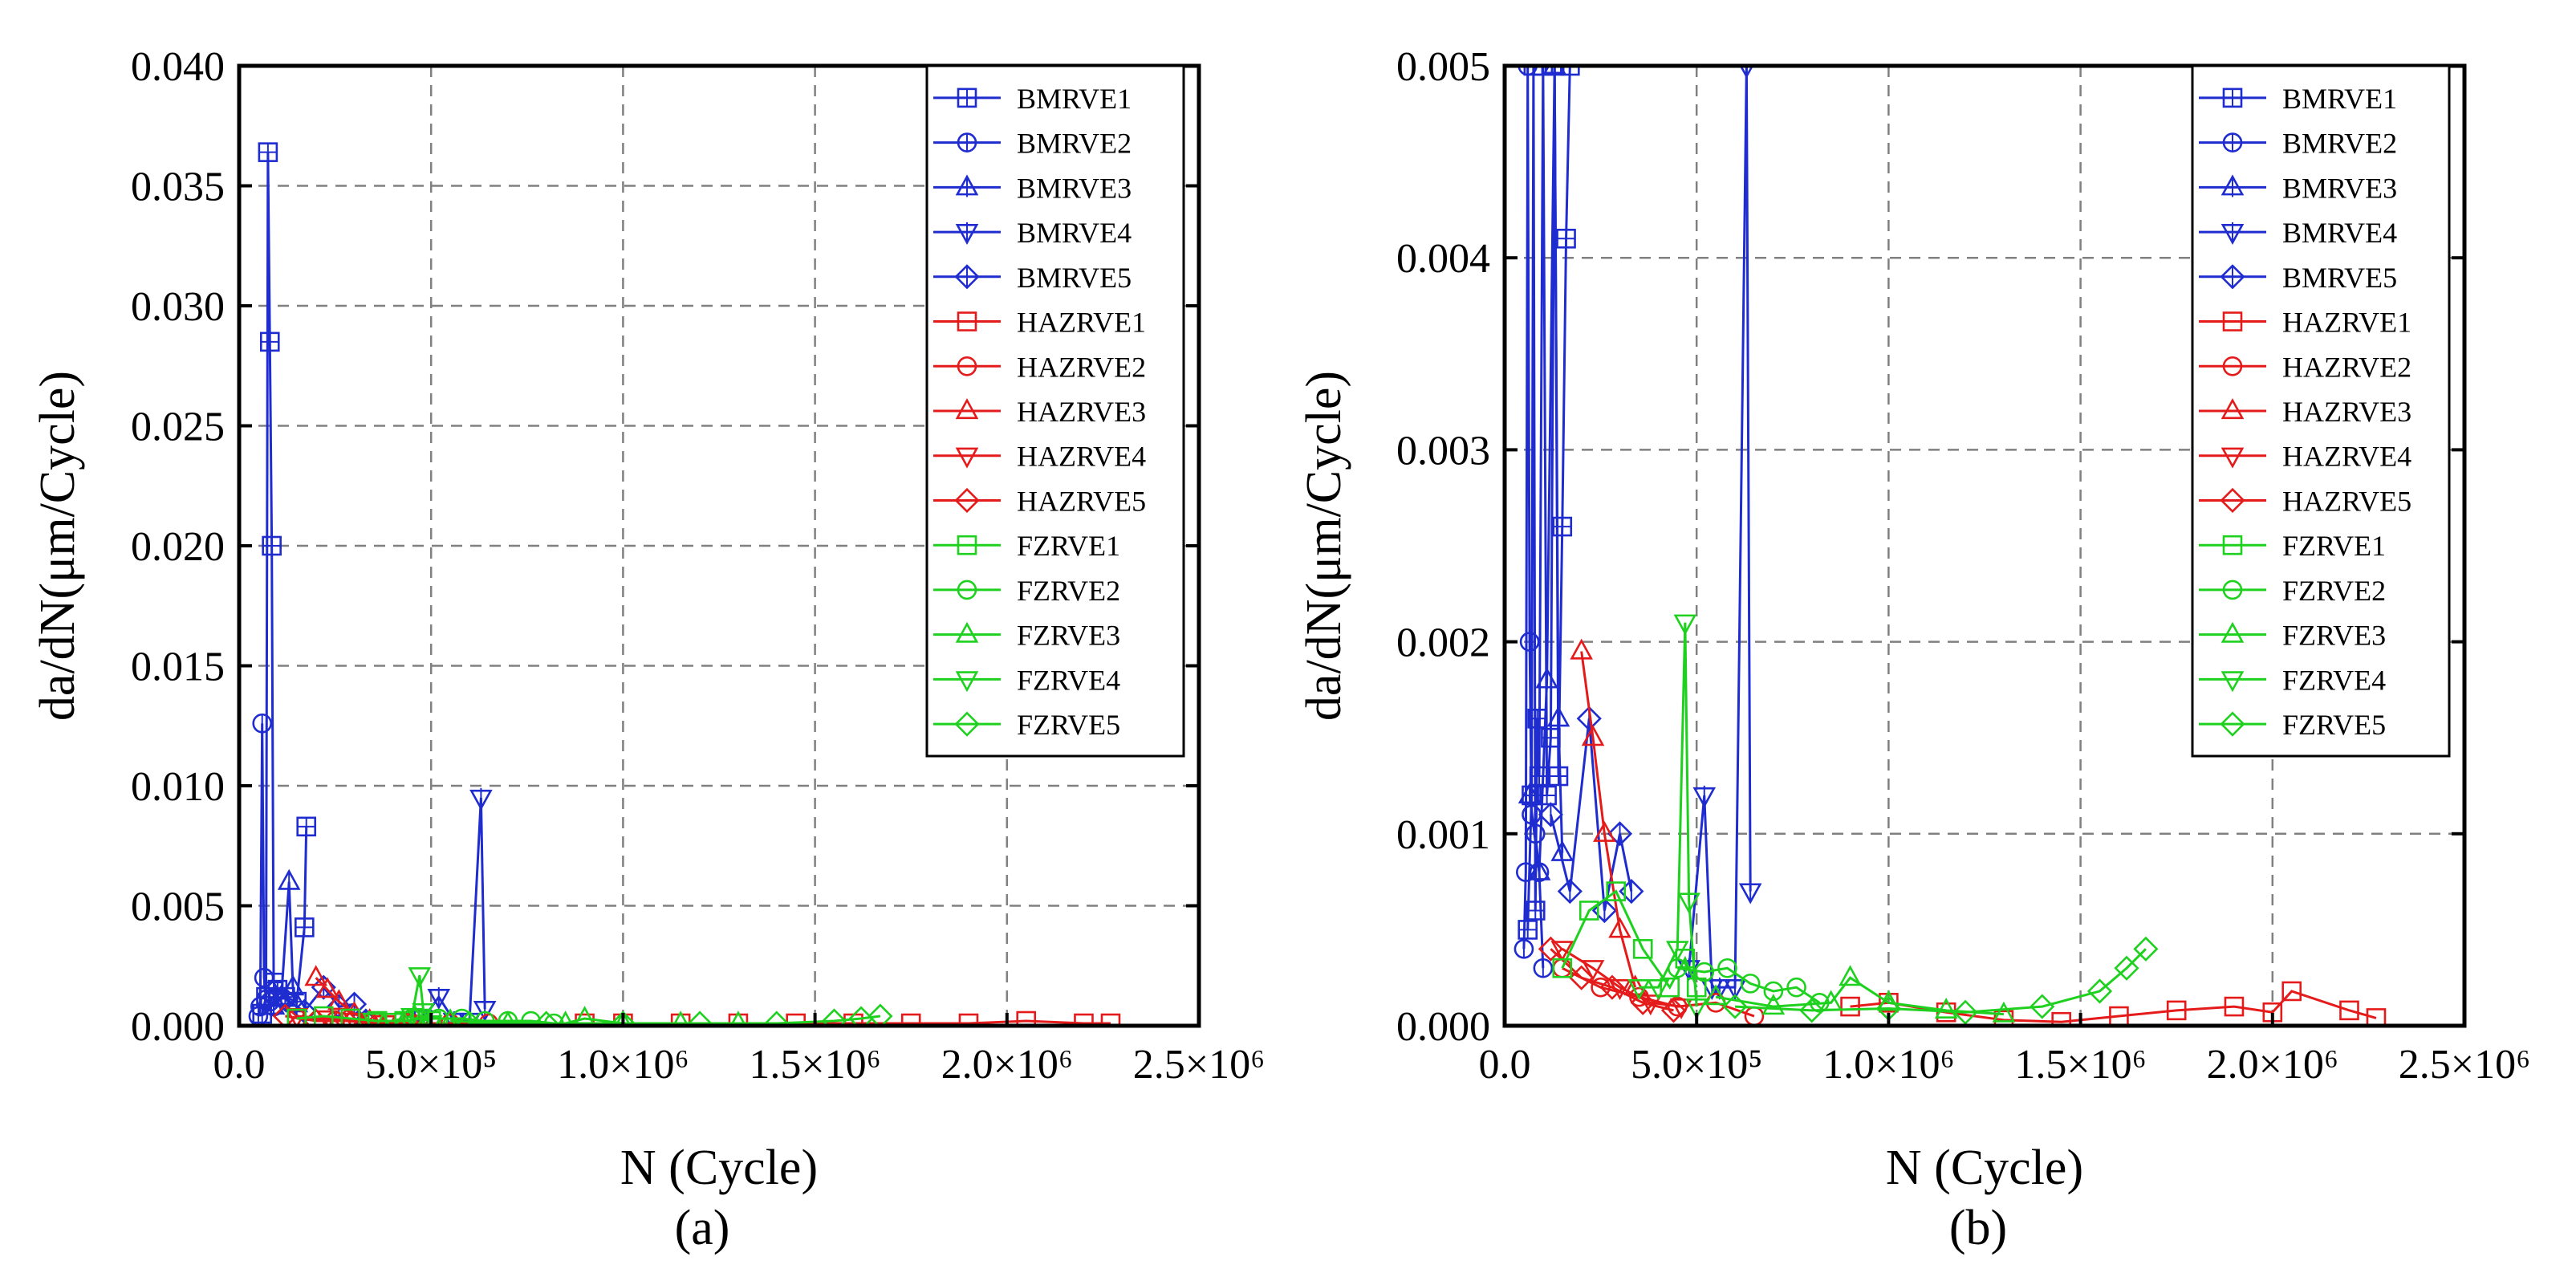  I want to click on panel-b-legend-entry: HAZRVE3, so click(2305, 412).